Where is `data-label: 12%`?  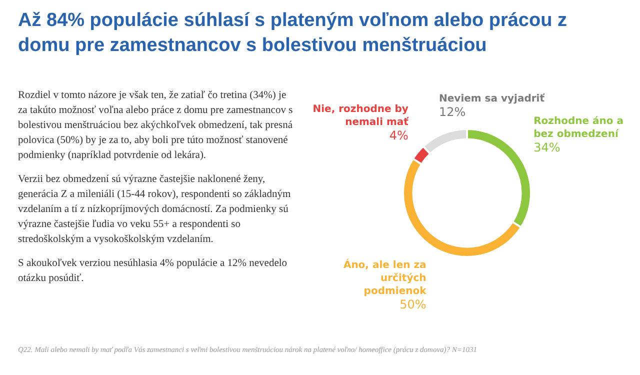
data-label: 12% is located at coordinates (452, 112).